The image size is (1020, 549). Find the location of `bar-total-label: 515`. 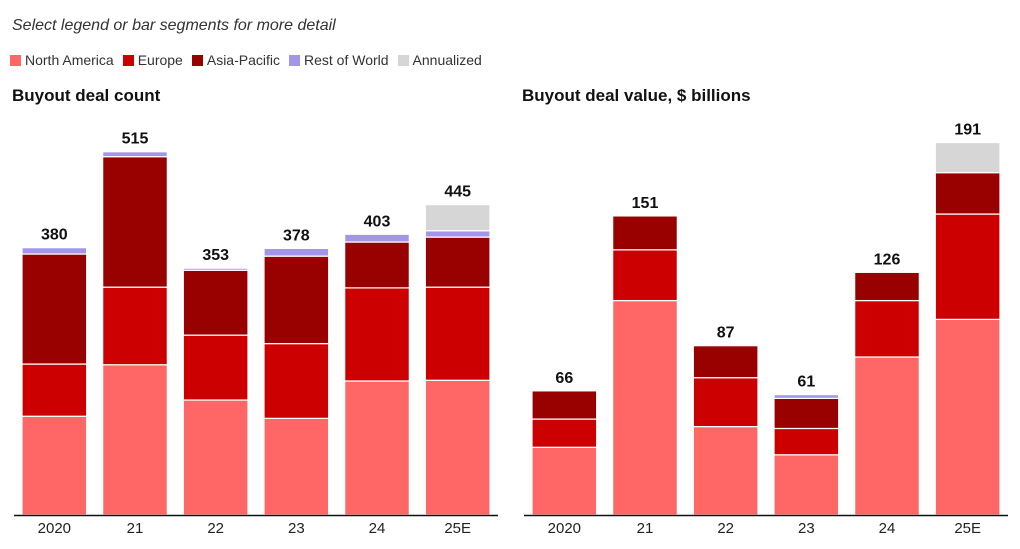

bar-total-label: 515 is located at coordinates (135, 139).